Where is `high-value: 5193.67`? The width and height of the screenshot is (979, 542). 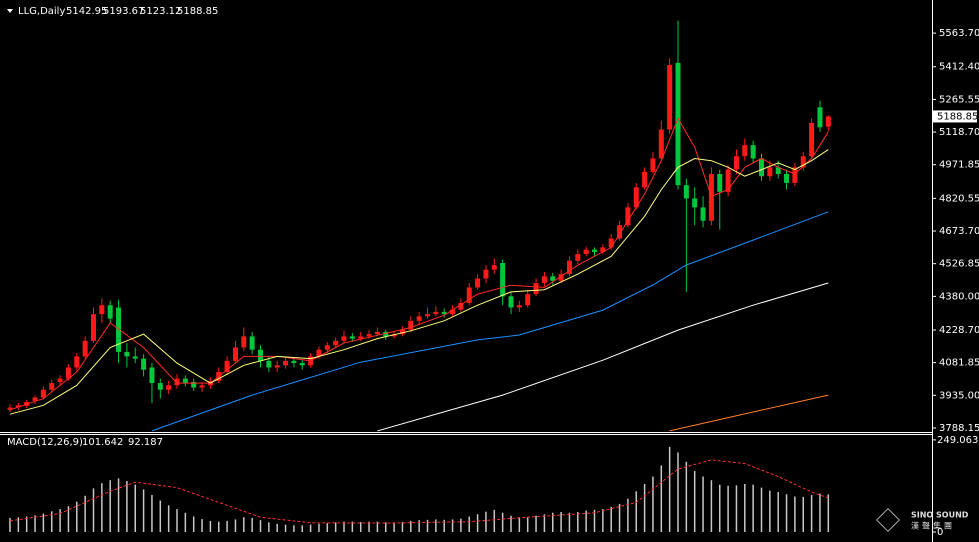 high-value: 5193.67 is located at coordinates (123, 11).